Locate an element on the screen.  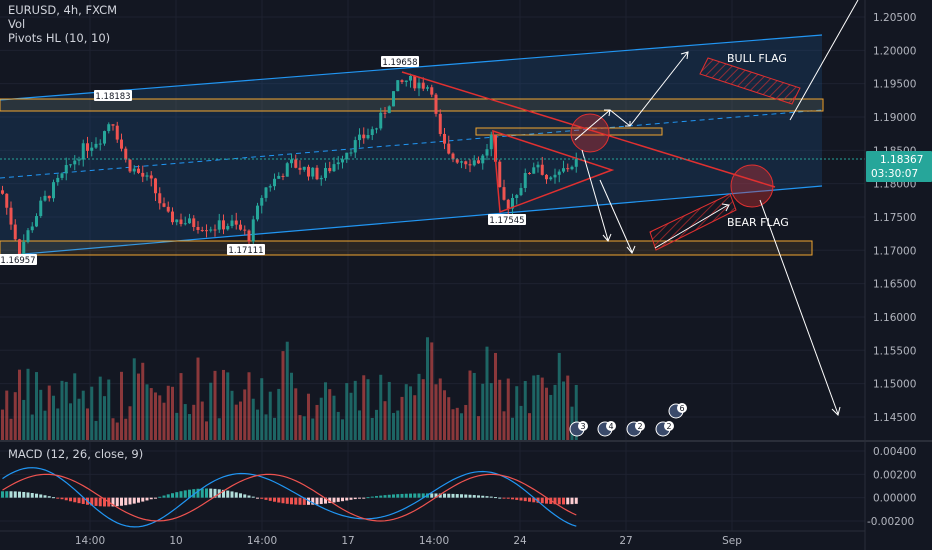
time-axis: 14:00 10 14:00 17 14:00 24 27 Sep is located at coordinates (408, 541).